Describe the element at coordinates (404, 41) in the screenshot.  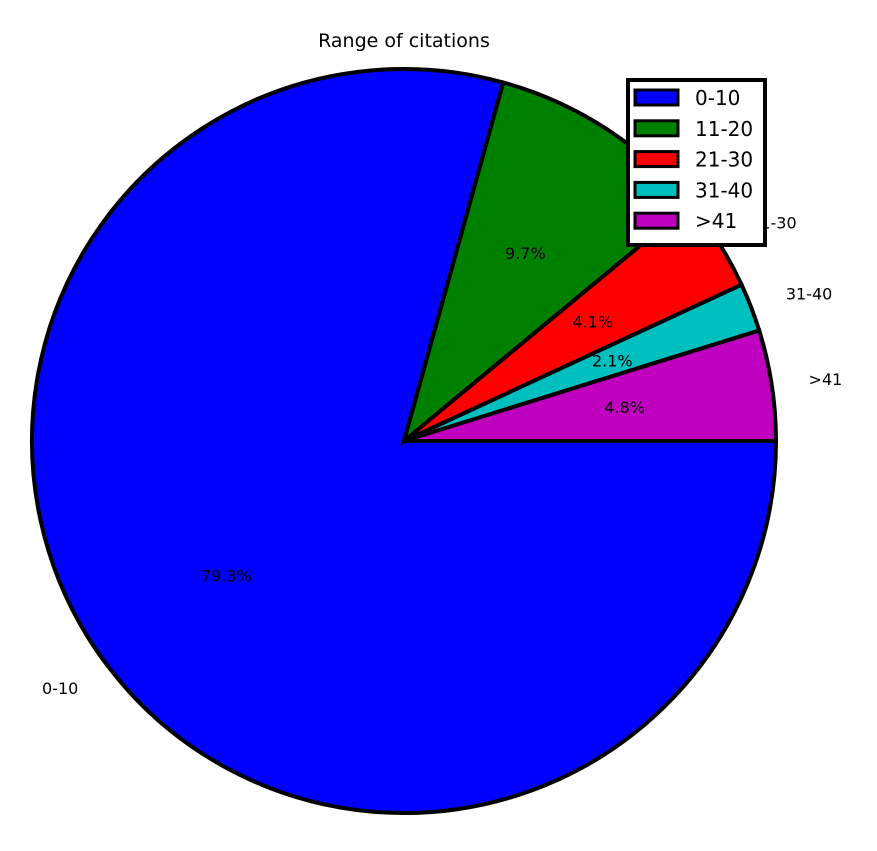
I see `chart-title: Range of citations` at that location.